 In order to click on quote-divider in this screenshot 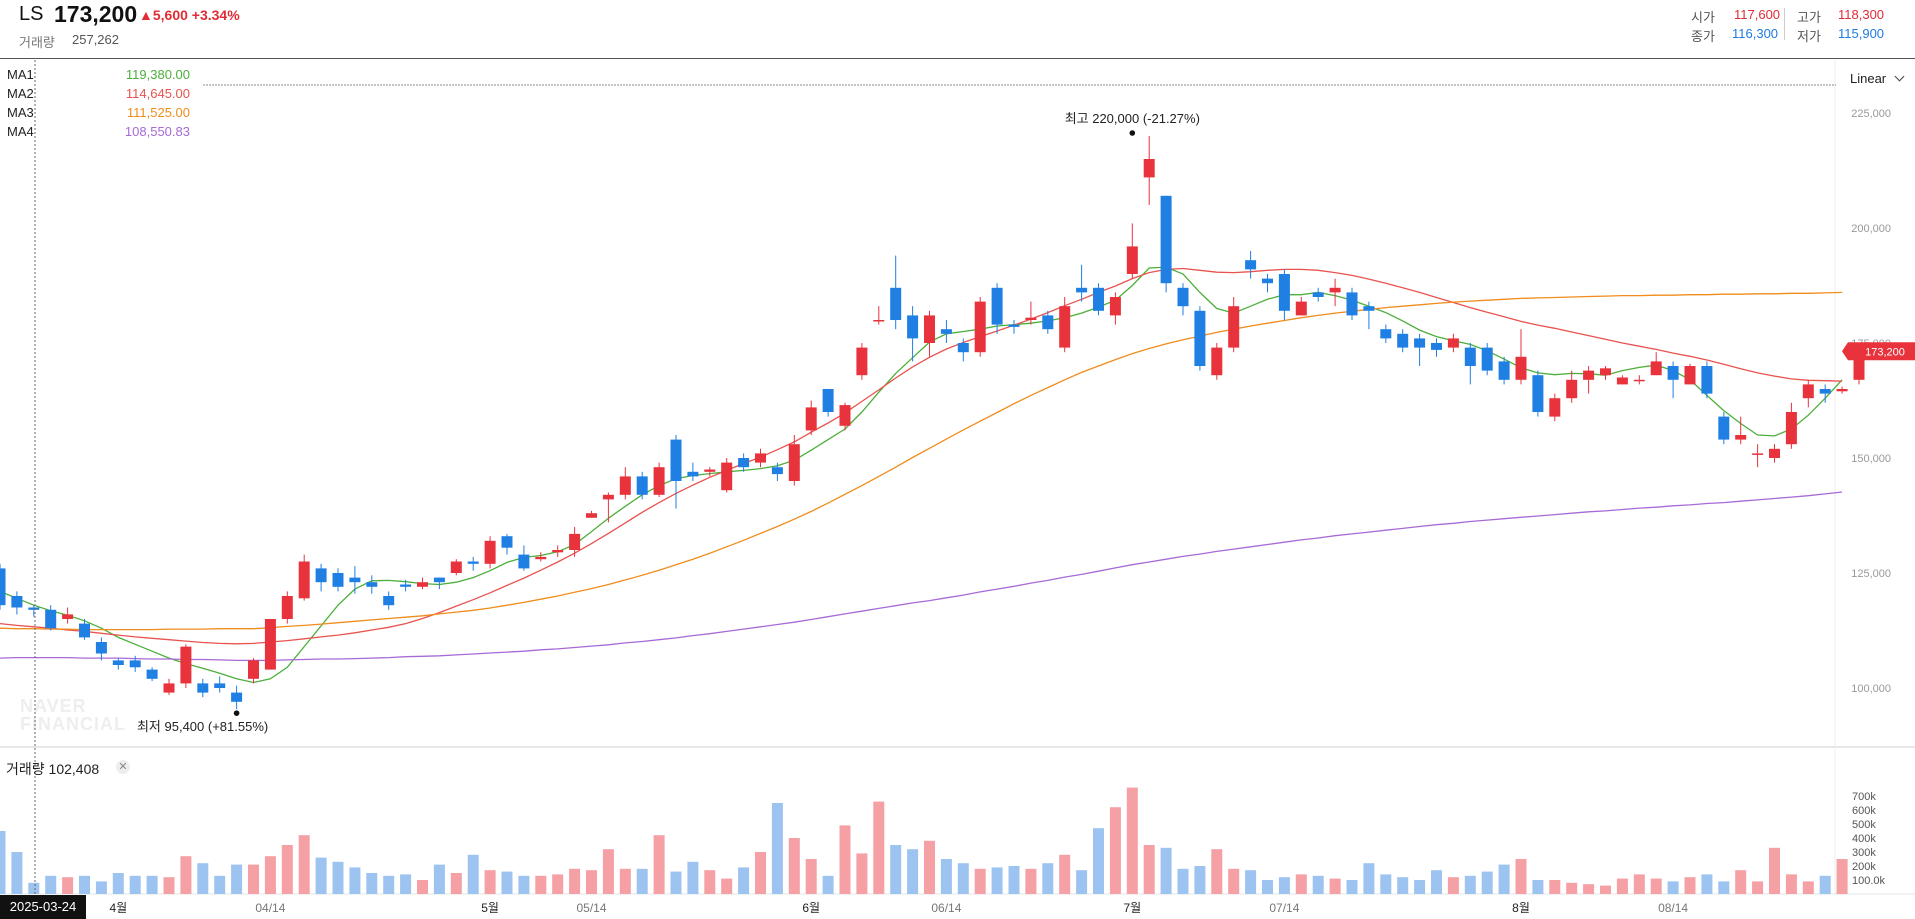, I will do `click(1784, 24)`.